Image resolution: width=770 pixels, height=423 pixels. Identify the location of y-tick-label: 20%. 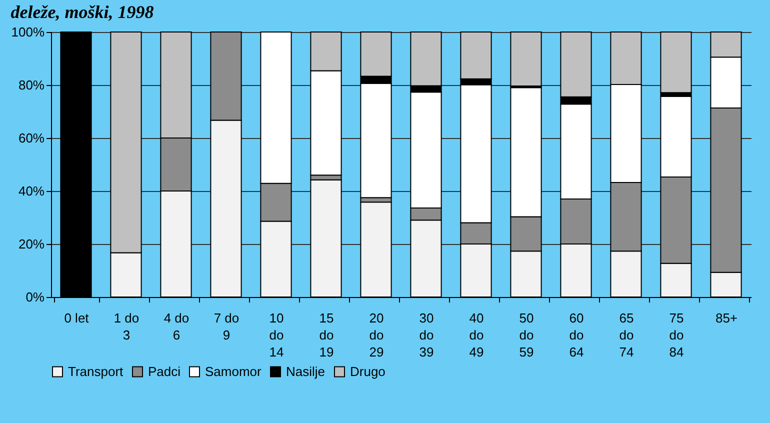
(31, 244).